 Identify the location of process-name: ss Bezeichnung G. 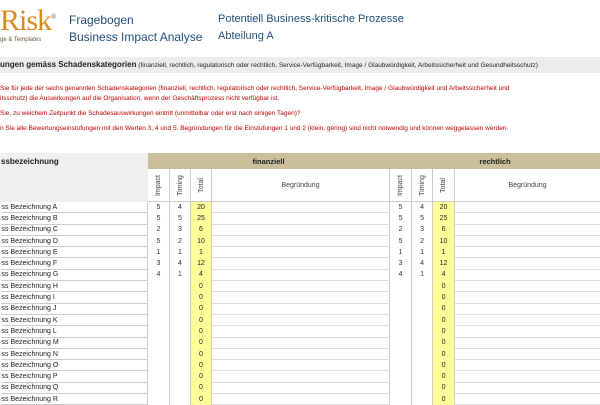
(74, 274).